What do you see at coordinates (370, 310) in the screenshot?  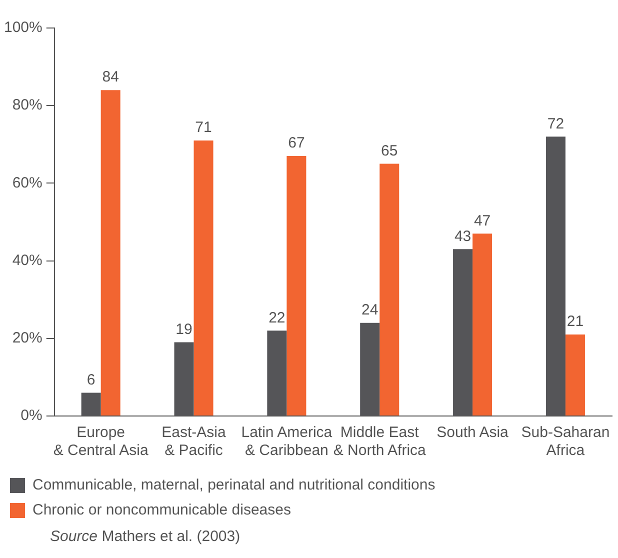 I see `data-label: 24` at bounding box center [370, 310].